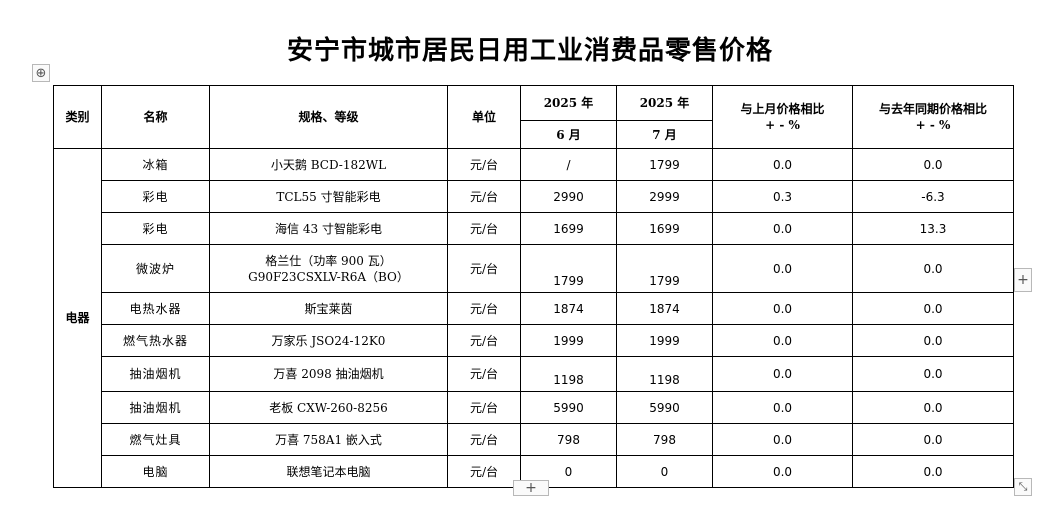 This screenshot has width=1060, height=525. I want to click on item-spec: 斯宝莱茵, so click(328, 308).